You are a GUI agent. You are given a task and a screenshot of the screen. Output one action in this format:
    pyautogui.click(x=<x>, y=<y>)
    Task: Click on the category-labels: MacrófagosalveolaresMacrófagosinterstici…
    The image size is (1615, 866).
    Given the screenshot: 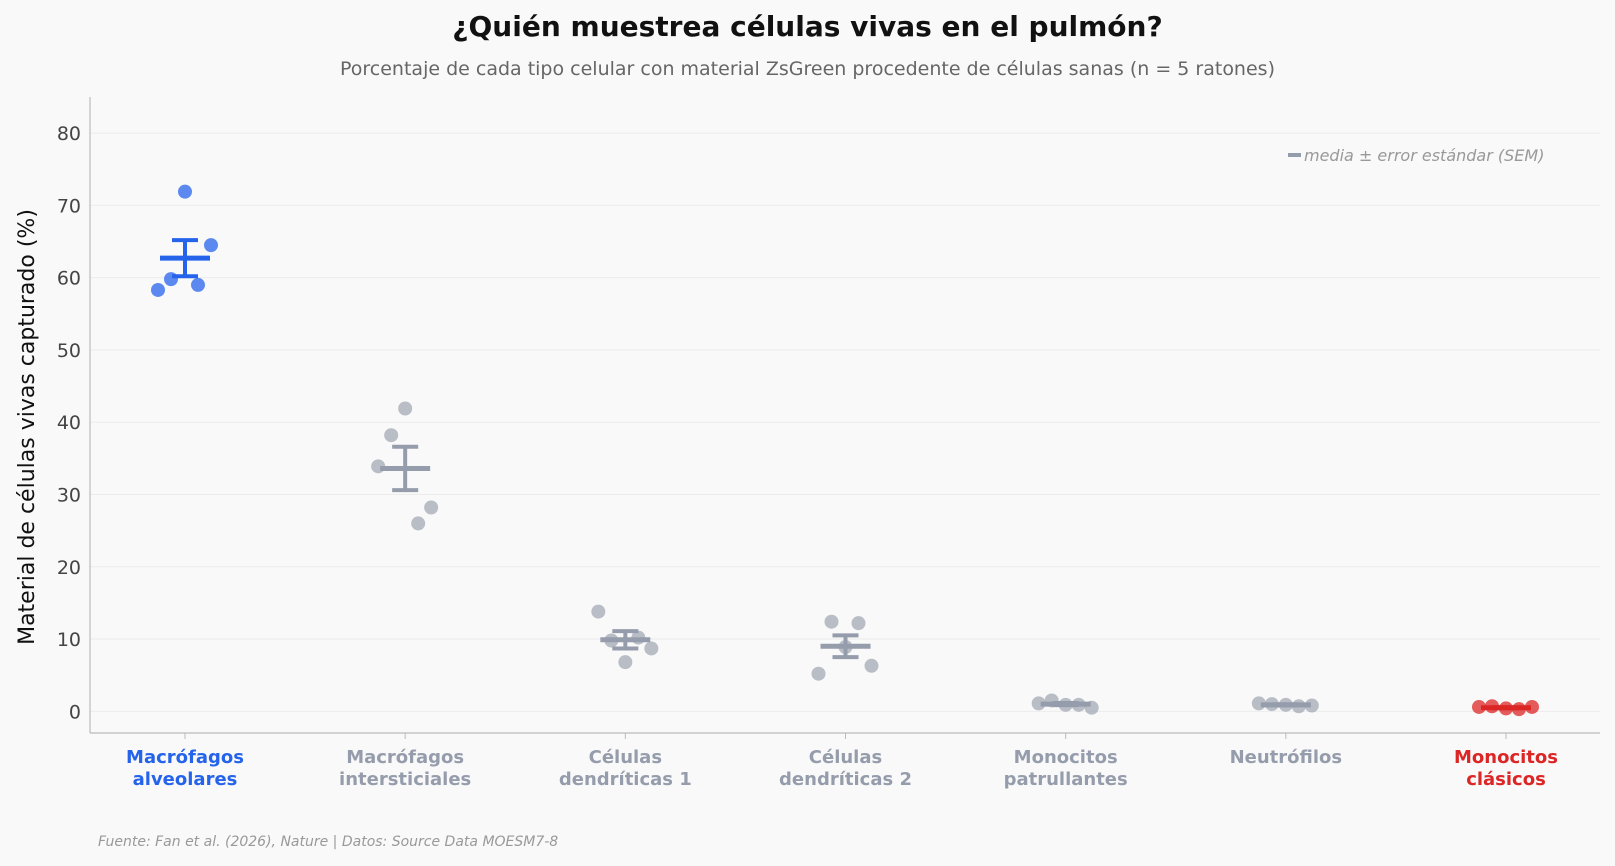 What is the action you would take?
    pyautogui.click(x=842, y=768)
    